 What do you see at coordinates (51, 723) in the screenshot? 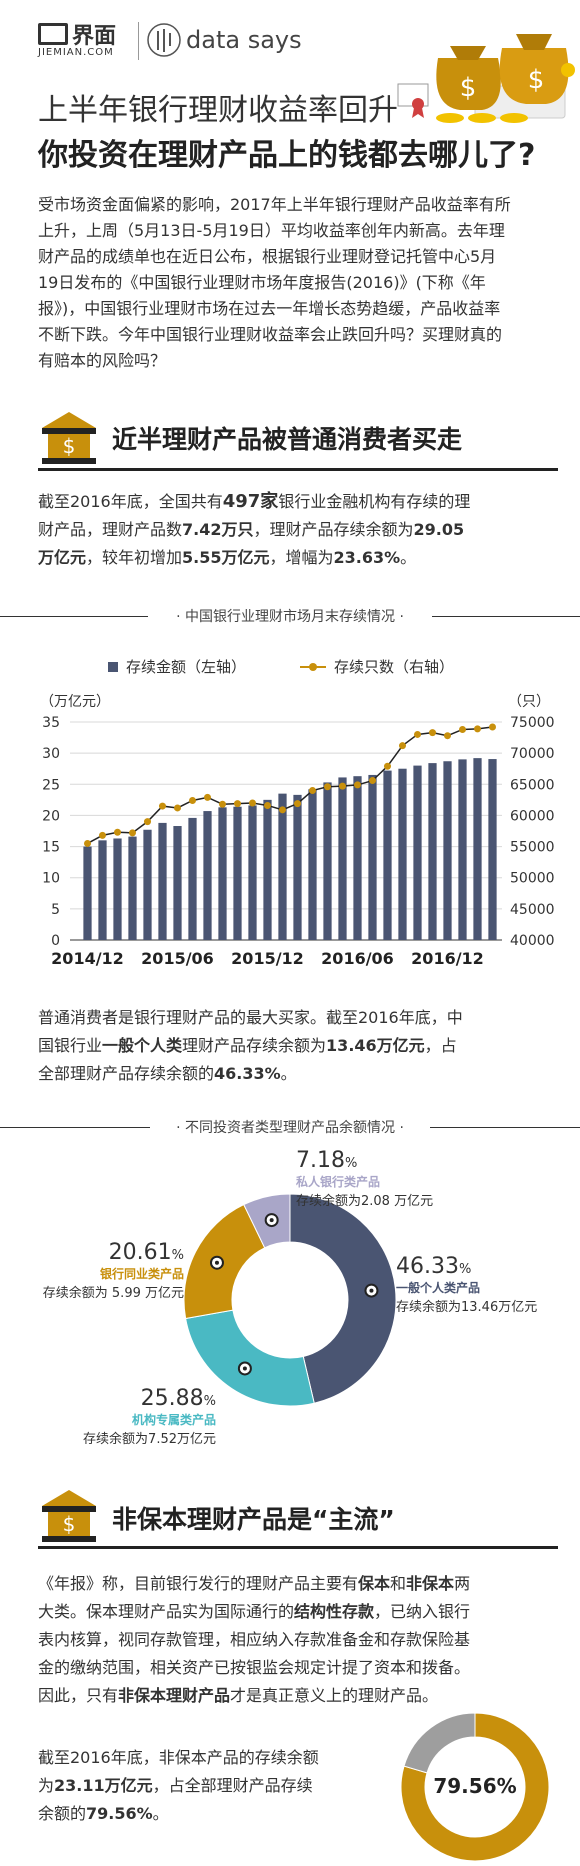
I see `y-left-tick: 35` at bounding box center [51, 723].